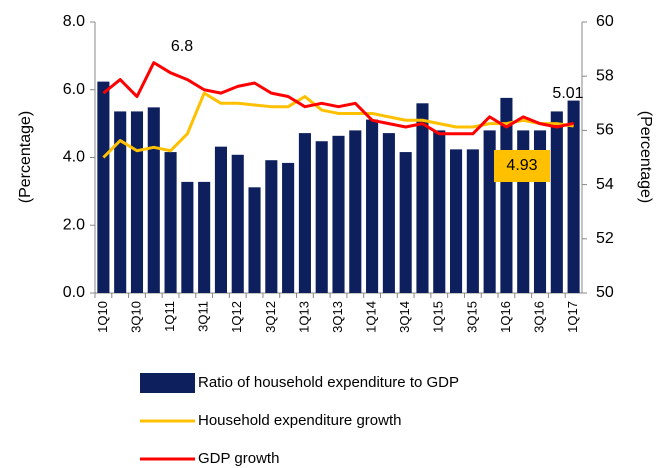  I want to click on x-tick-label: 1Q17, so click(572, 317).